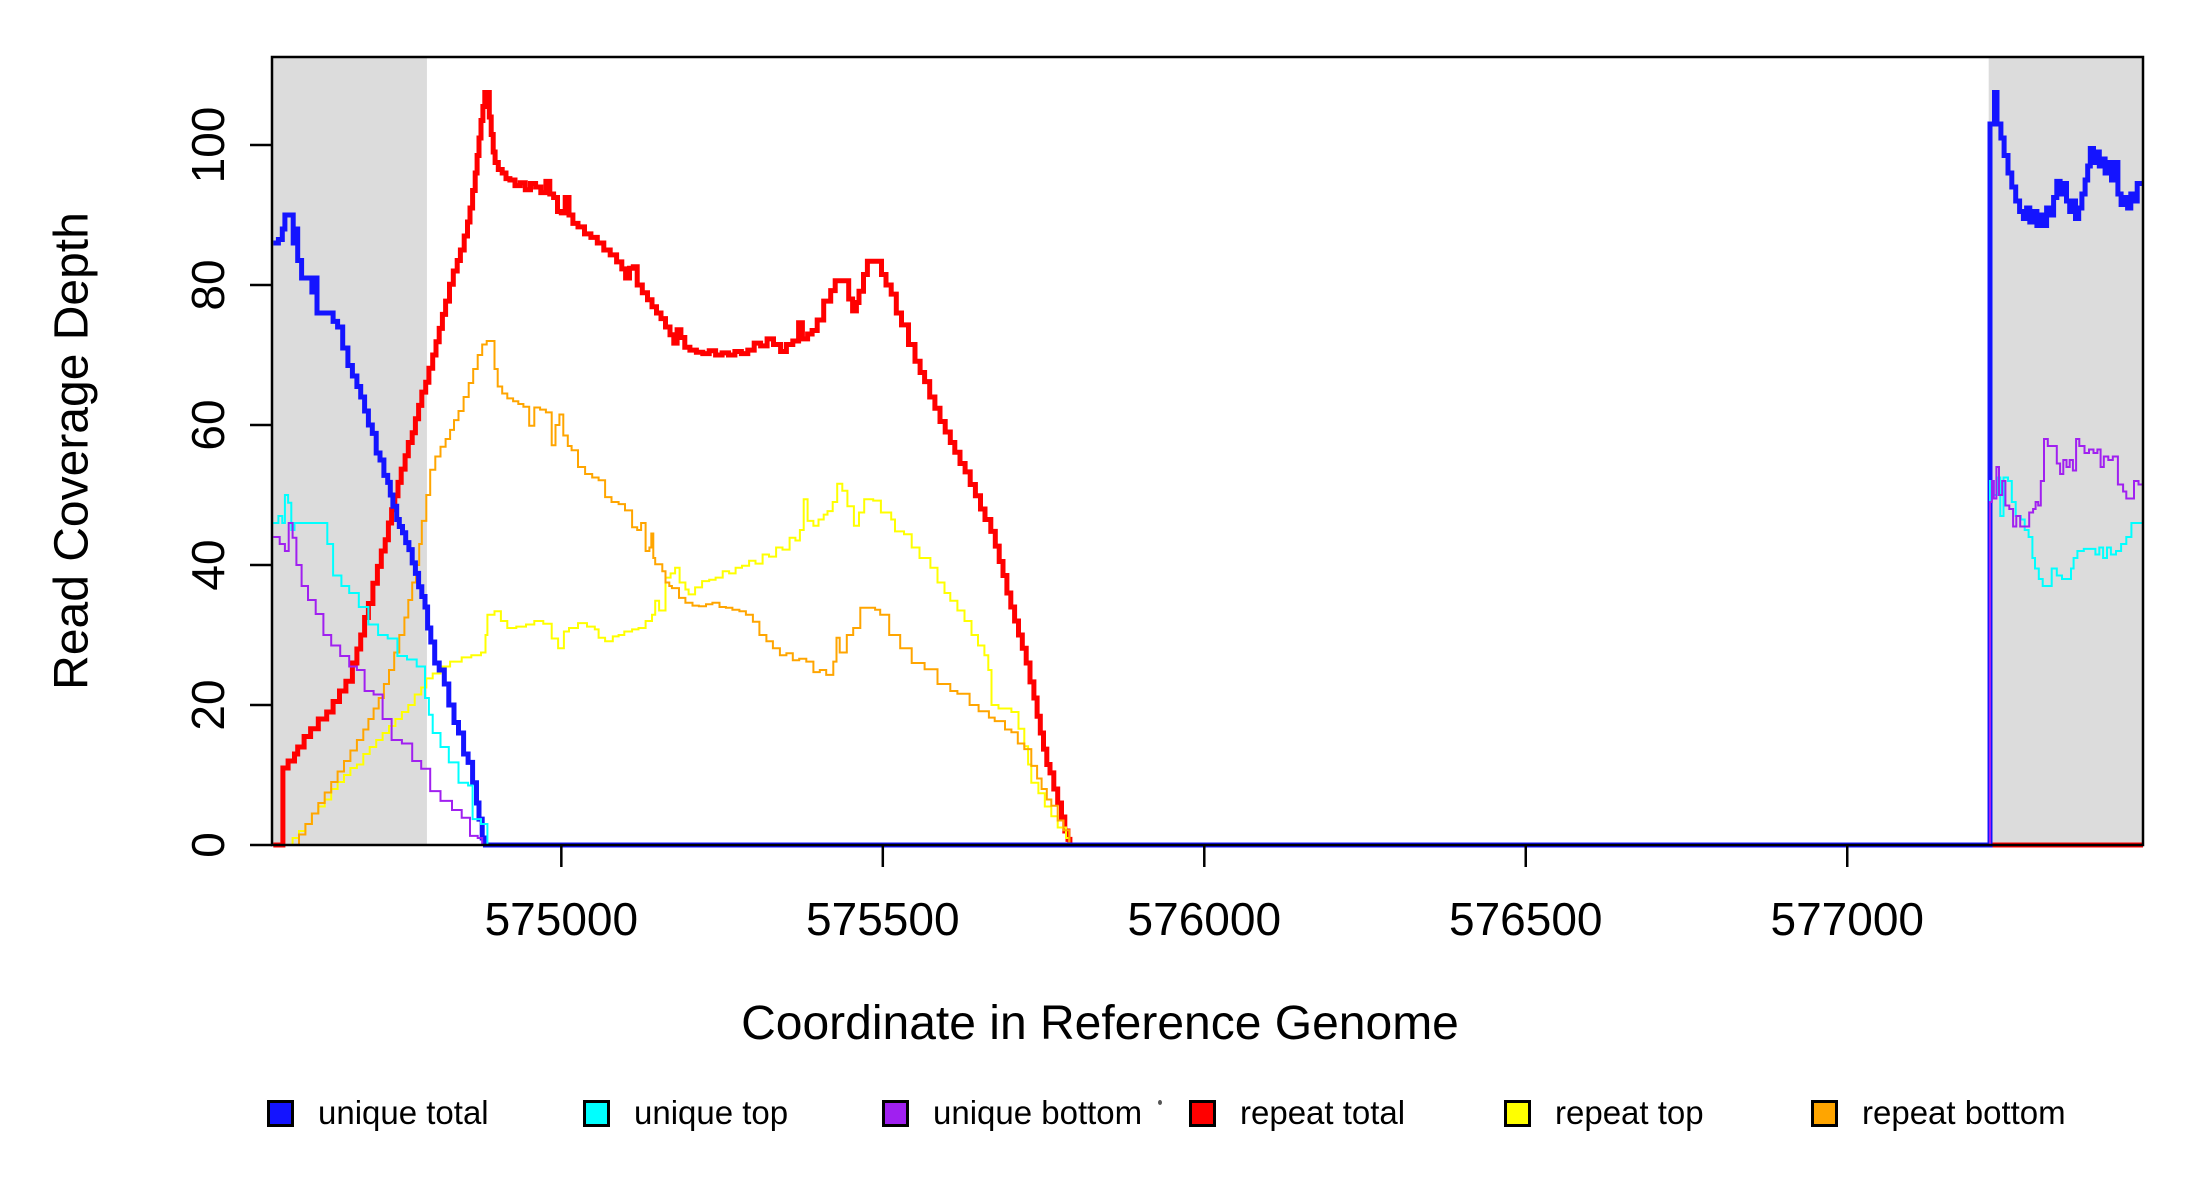 This screenshot has width=2200, height=1200. What do you see at coordinates (883, 919) in the screenshot?
I see `x-tick-label: 575500` at bounding box center [883, 919].